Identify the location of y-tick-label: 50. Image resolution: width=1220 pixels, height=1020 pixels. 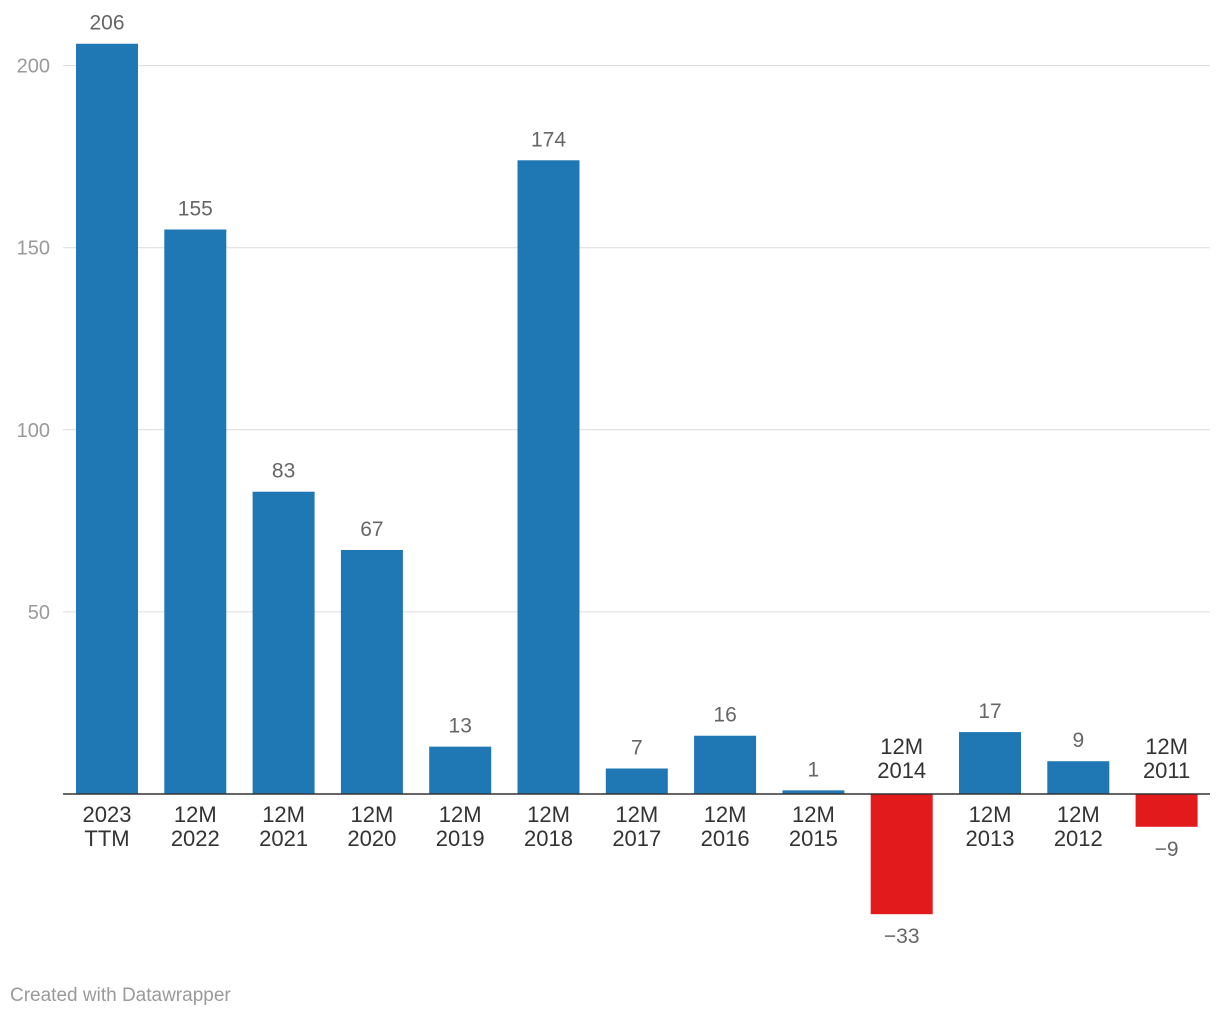
(39, 613).